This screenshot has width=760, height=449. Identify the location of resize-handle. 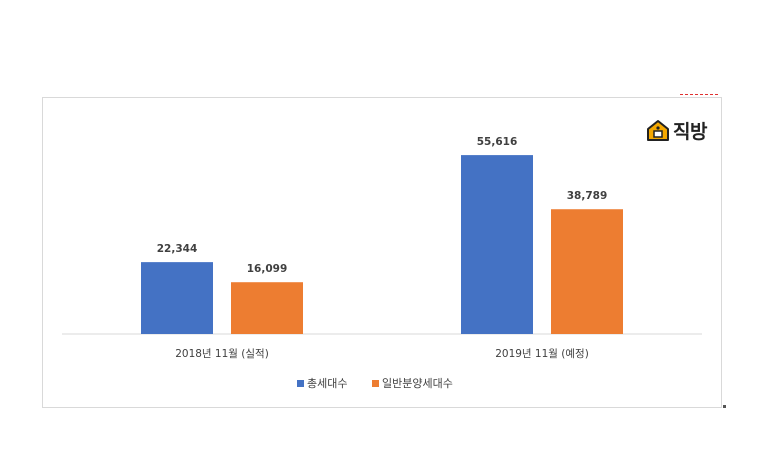
(724, 406).